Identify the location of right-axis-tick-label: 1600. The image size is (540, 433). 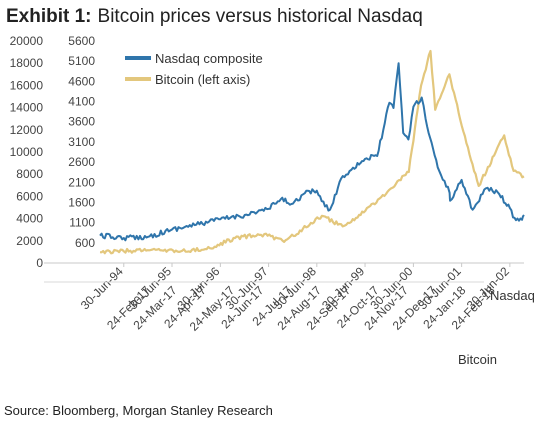
(81, 202).